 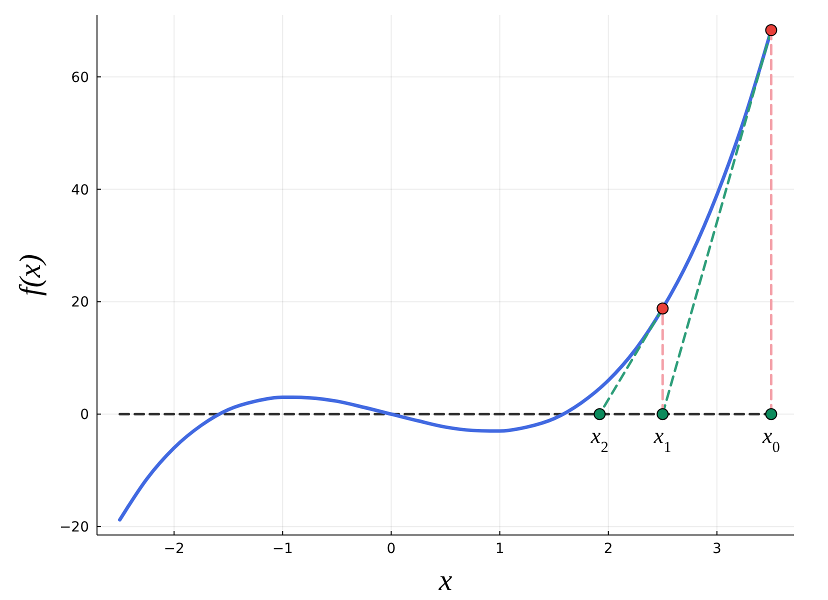 What do you see at coordinates (30, 275) in the screenshot?
I see `y-axis-title: f(x)` at bounding box center [30, 275].